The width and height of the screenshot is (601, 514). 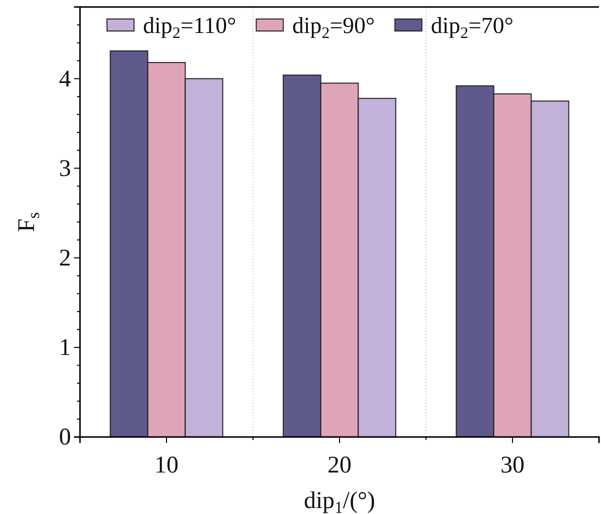 I want to click on legend-label: dip$_{2}$=110°, so click(x=189, y=27).